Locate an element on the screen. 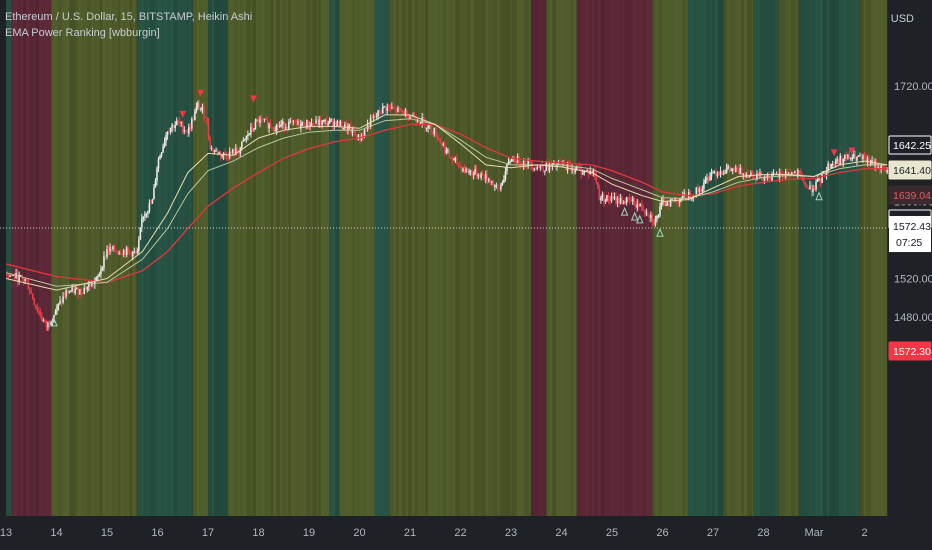  x-tick-label: 16 is located at coordinates (157, 533).